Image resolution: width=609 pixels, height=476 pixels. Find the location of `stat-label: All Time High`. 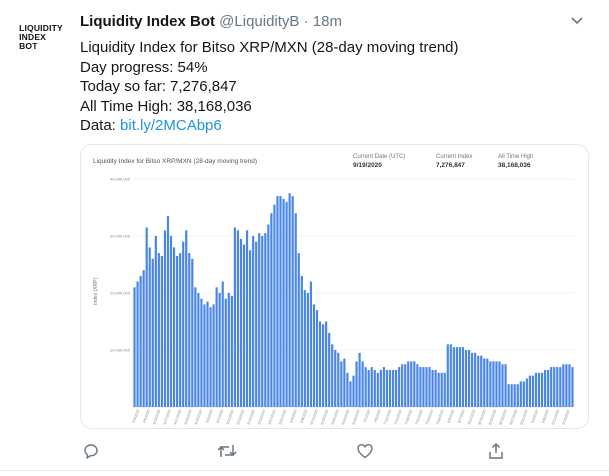

stat-label: All Time High is located at coordinates (515, 157).